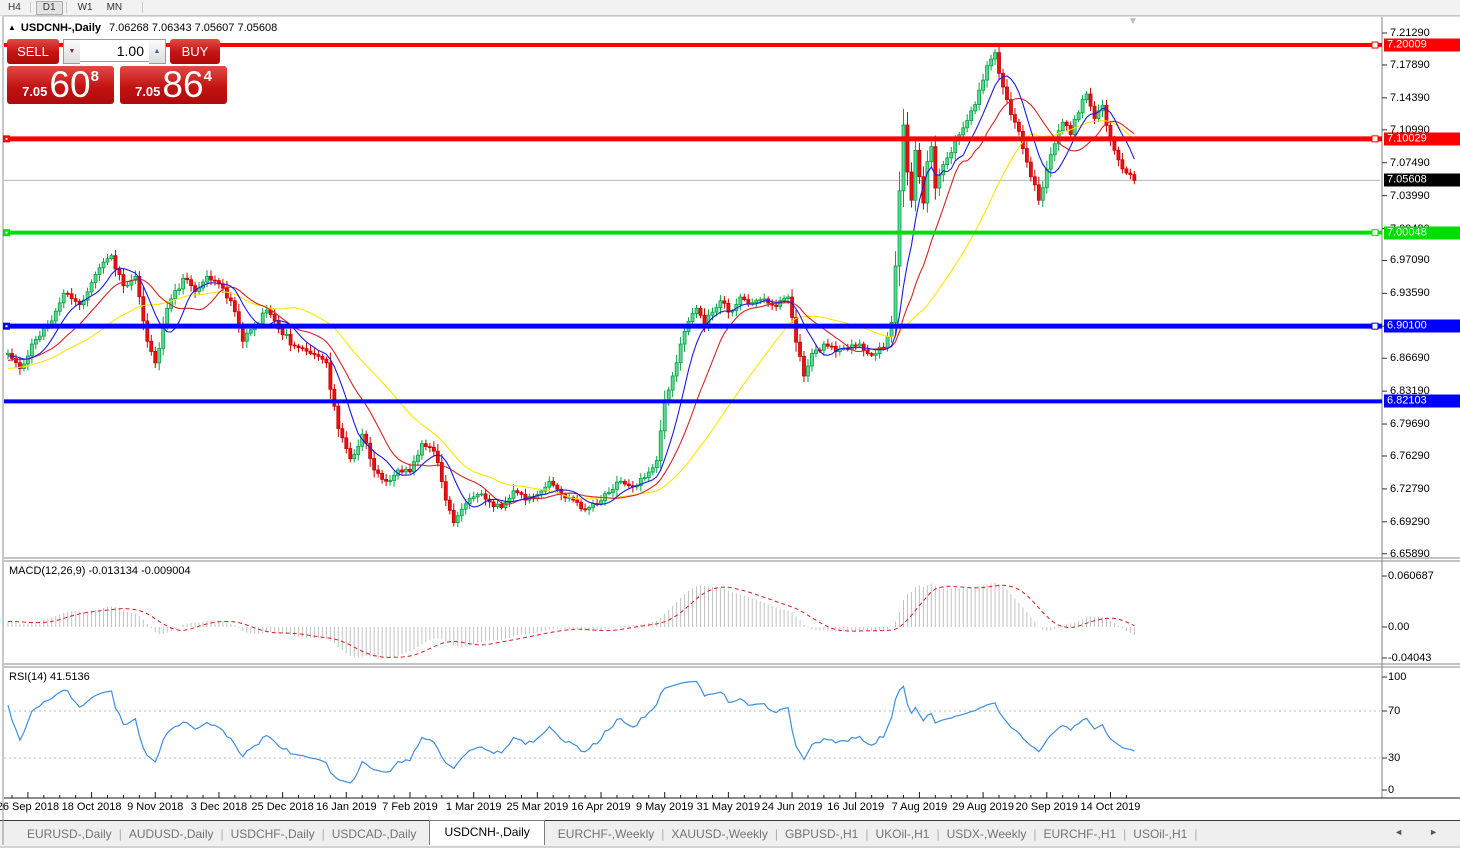 This screenshot has width=1460, height=848. What do you see at coordinates (1110, 807) in the screenshot?
I see `date-axis-label: 14 Oct 2019` at bounding box center [1110, 807].